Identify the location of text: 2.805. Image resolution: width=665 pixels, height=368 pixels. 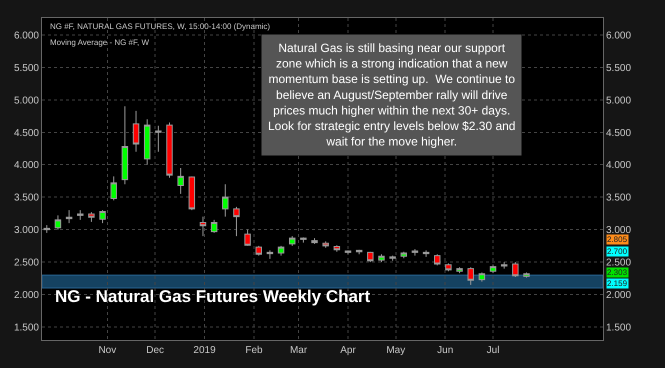
(617, 239).